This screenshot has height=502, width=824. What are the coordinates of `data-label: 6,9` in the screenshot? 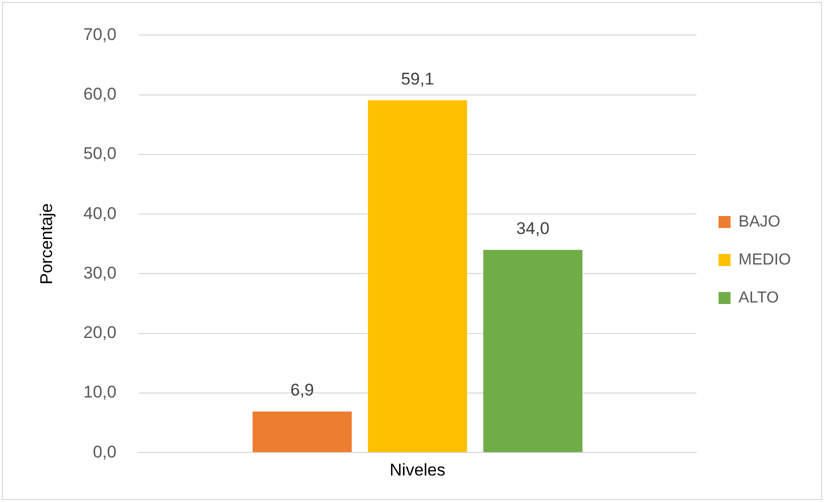 It's located at (302, 390).